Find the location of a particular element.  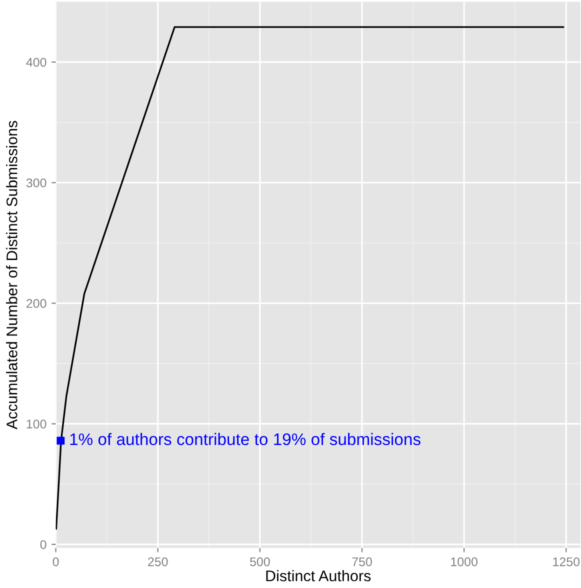

x-tick-label: 1000 is located at coordinates (464, 561).